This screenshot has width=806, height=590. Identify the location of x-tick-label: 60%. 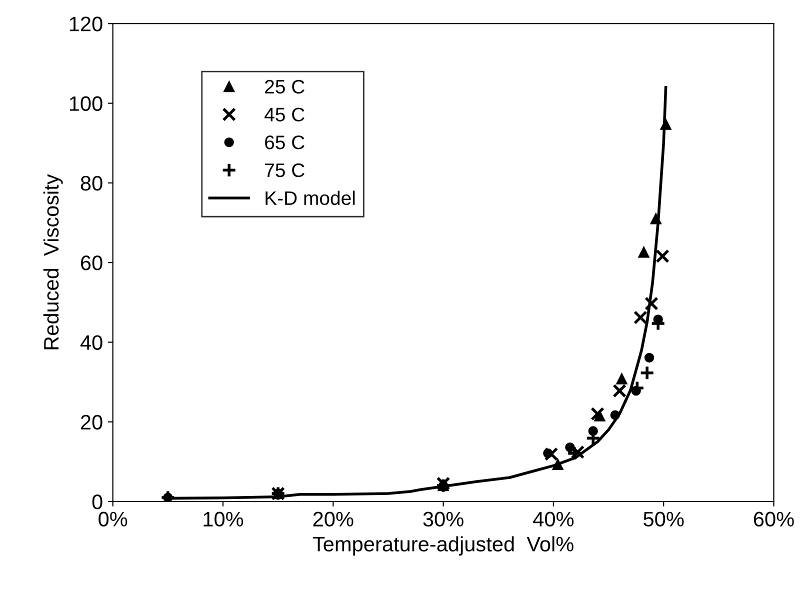
(774, 519).